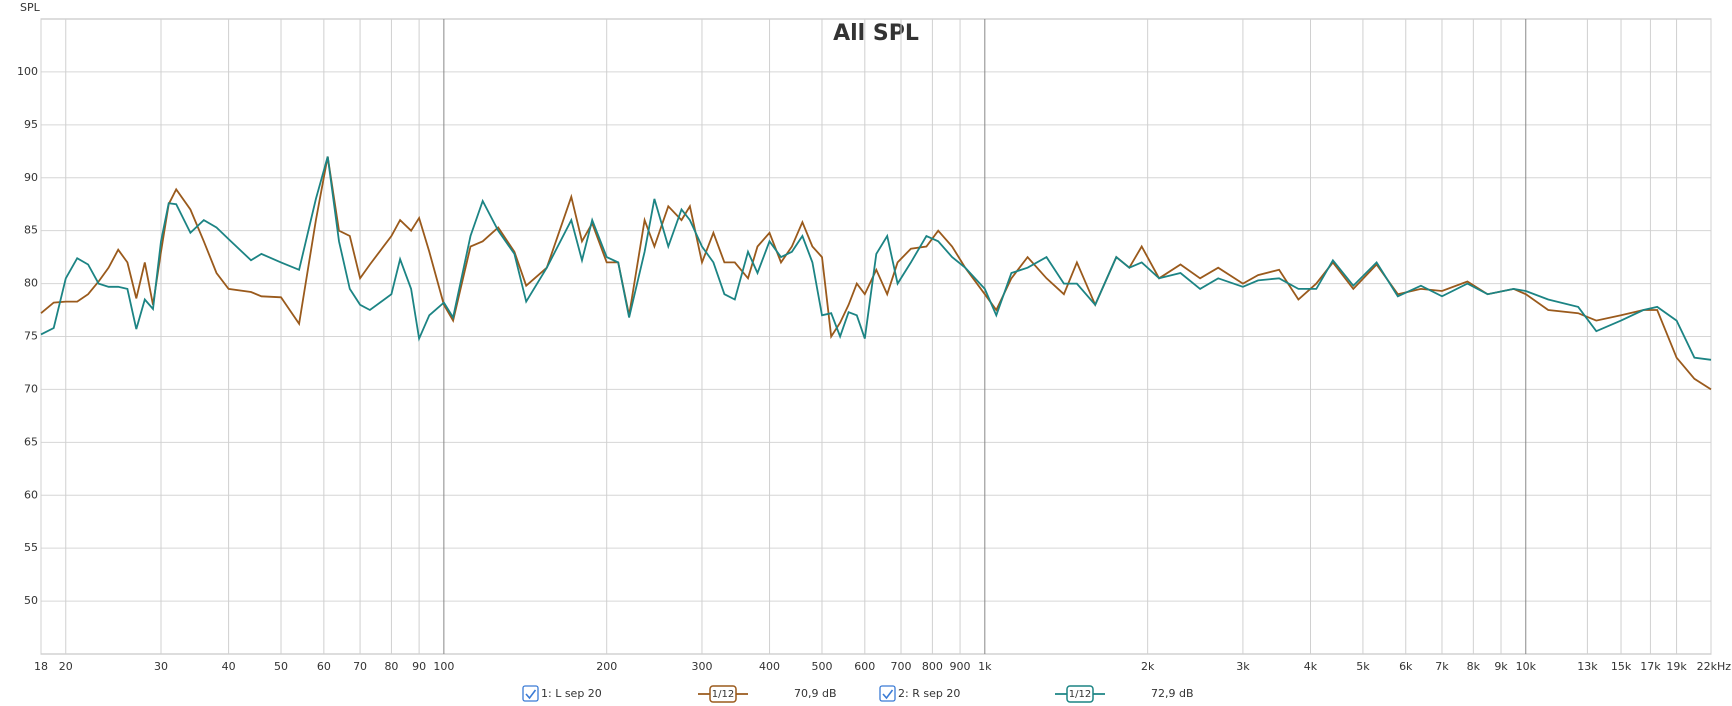  What do you see at coordinates (229, 666) in the screenshot?
I see `x-tick-label: 40` at bounding box center [229, 666].